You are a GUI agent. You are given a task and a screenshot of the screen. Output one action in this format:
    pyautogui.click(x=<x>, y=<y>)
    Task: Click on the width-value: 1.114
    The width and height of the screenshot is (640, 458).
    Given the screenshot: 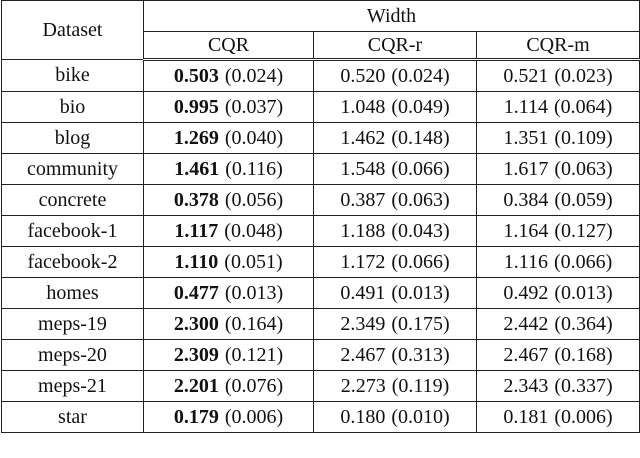 What is the action you would take?
    pyautogui.click(x=525, y=106)
    